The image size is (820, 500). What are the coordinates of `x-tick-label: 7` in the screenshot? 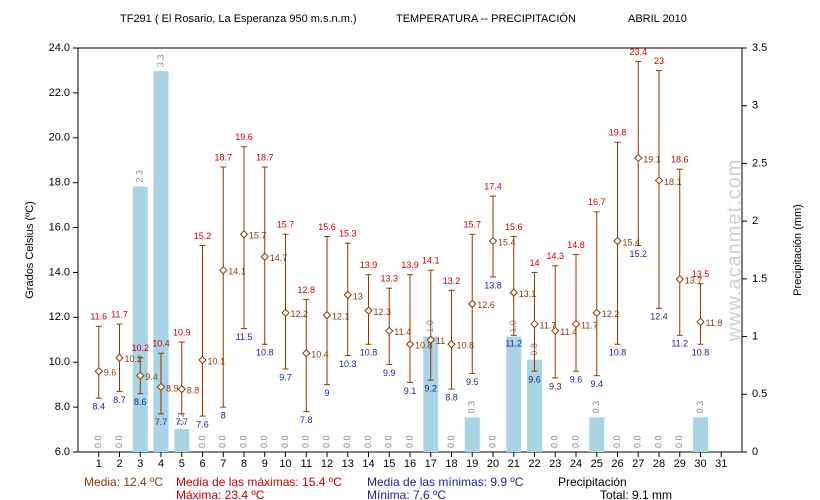 It's located at (223, 464).